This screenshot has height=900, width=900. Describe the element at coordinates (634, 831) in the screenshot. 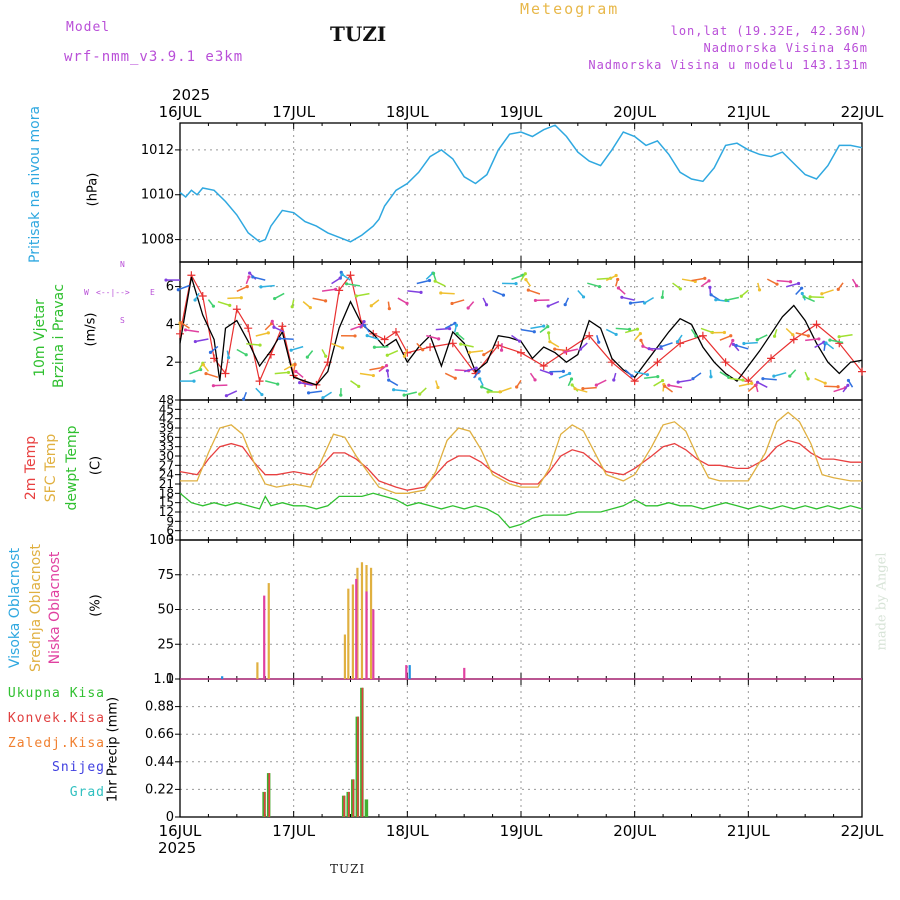

I see `date-label-bottom: 20JUL` at that location.